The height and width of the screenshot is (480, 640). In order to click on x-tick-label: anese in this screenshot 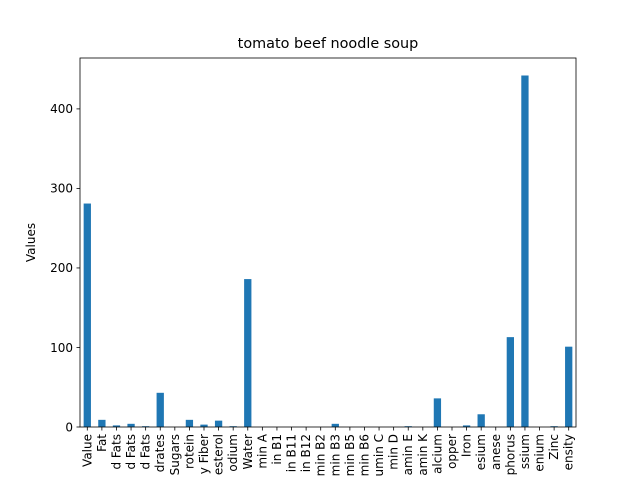, I will do `click(496, 452)`.